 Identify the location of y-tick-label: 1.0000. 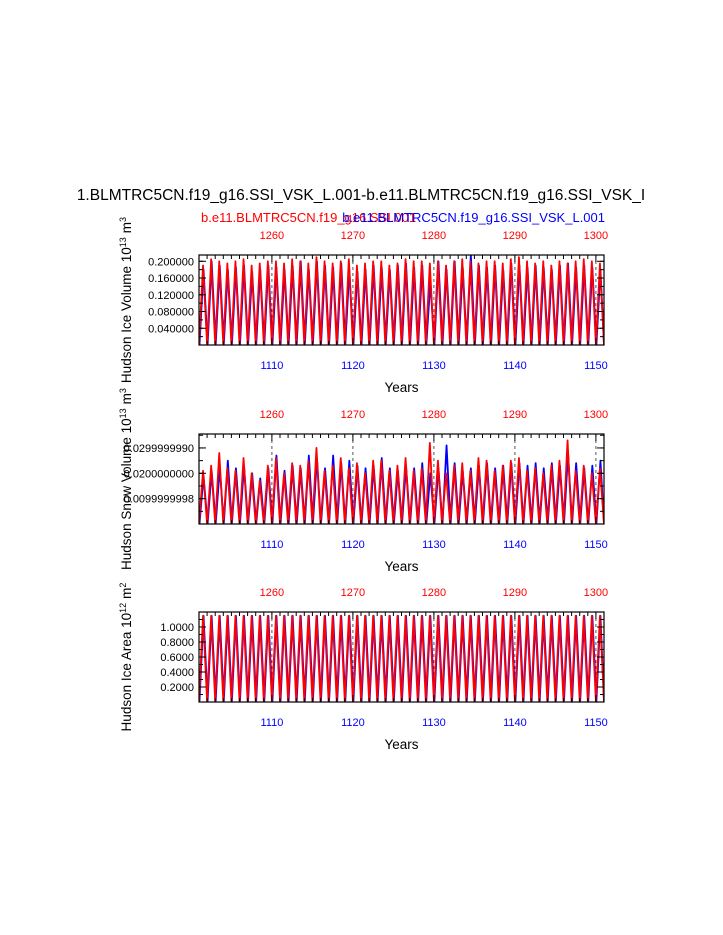
(177, 628).